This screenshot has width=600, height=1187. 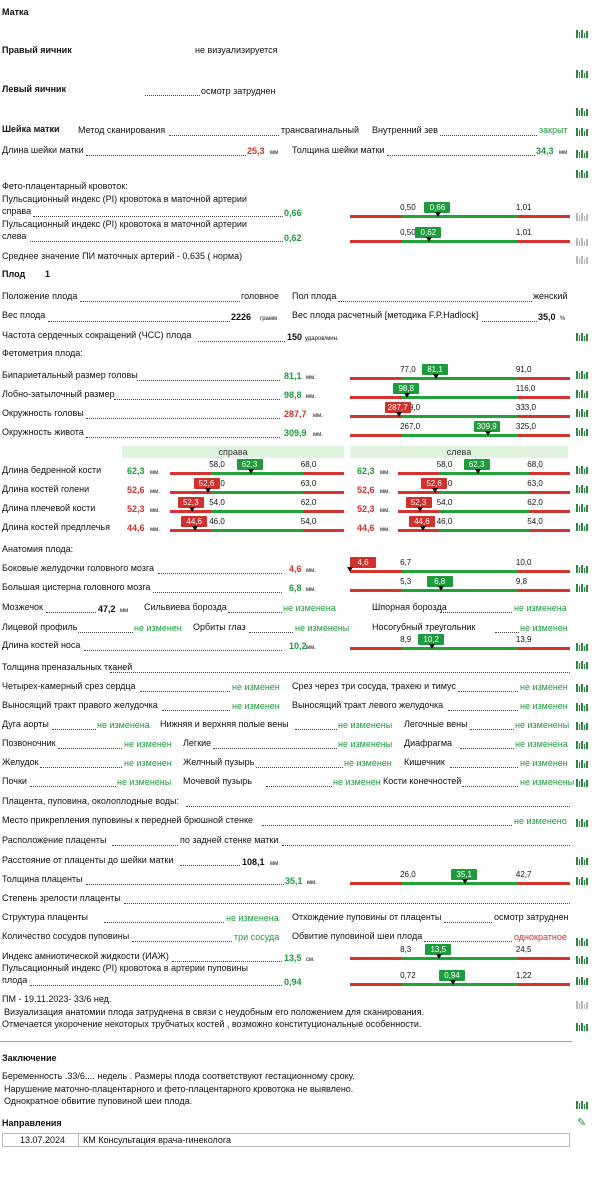 What do you see at coordinates (323, 473) in the screenshot?
I see `bone-right-0-scale-high` at bounding box center [323, 473].